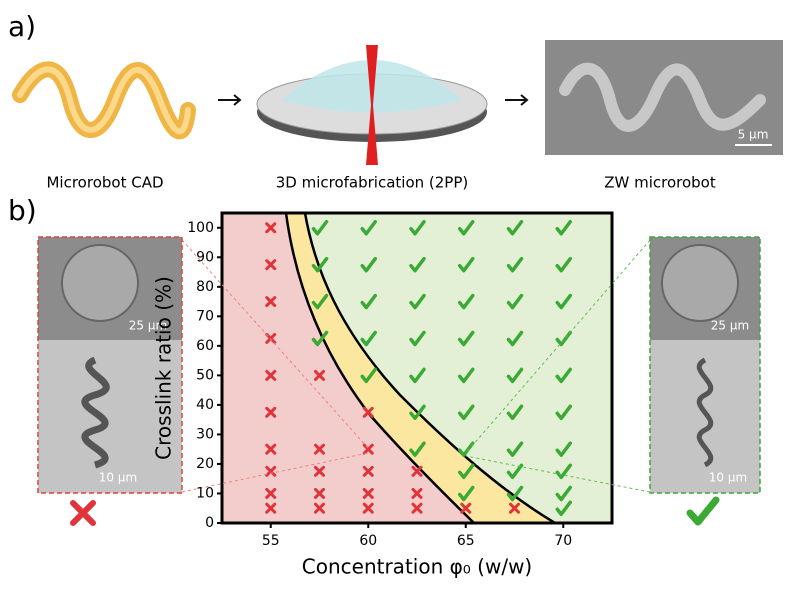 The height and width of the screenshot is (592, 800). I want to click on x-tick-label: 70, so click(563, 541).